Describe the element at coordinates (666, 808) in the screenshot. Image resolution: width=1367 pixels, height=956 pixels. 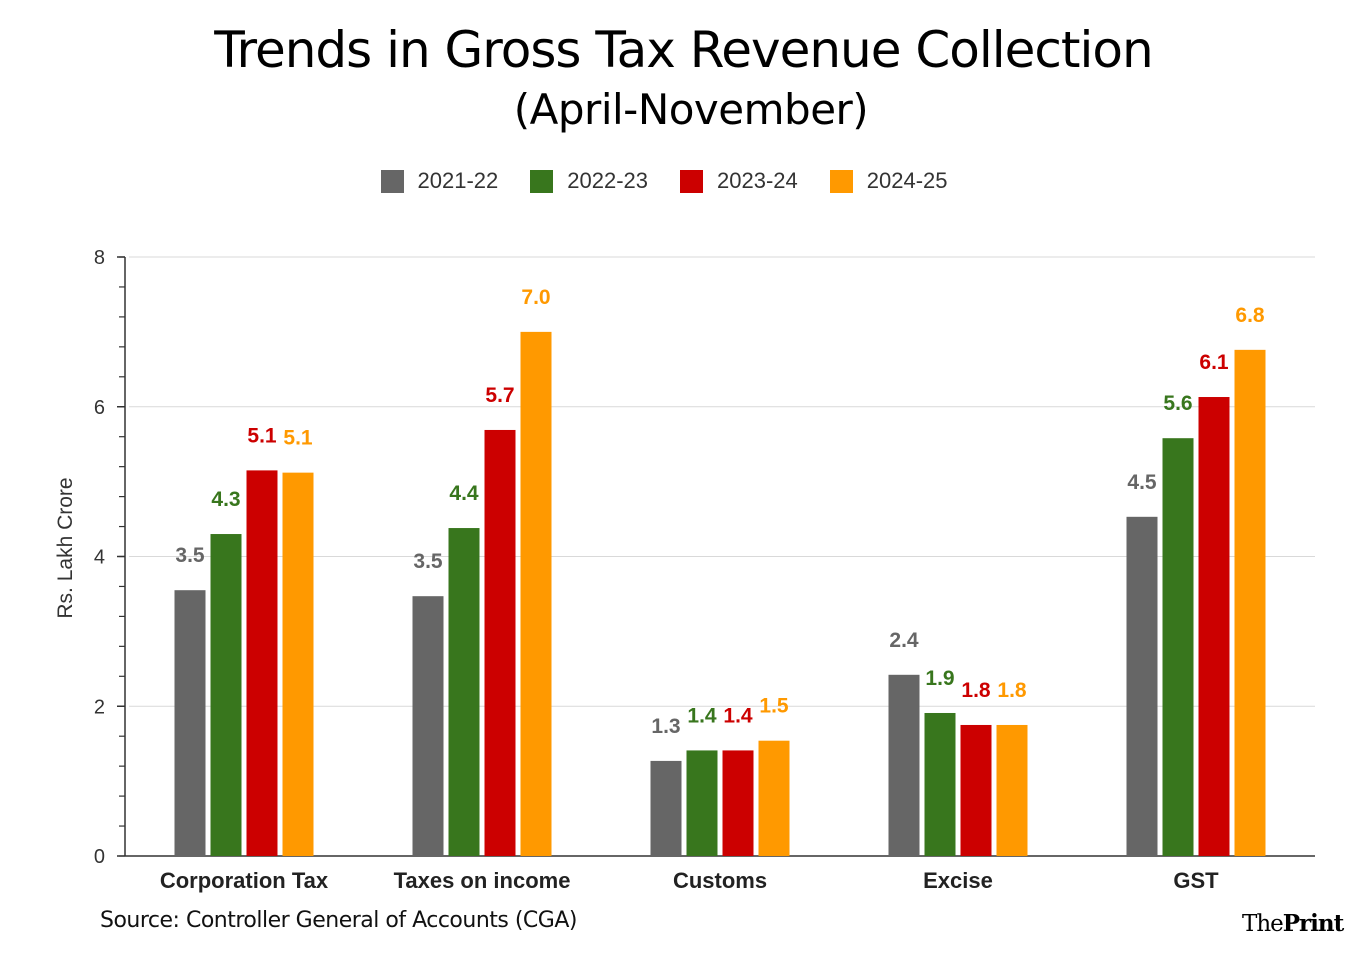
I see `bar-2021-22-customs` at that location.